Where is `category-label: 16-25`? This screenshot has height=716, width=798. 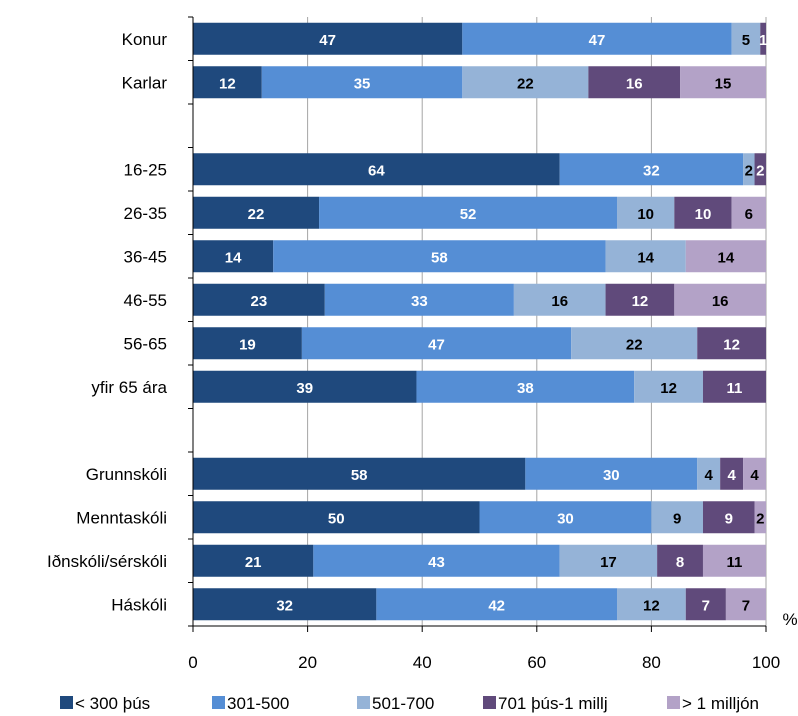
category-label: 16-25 is located at coordinates (145, 169).